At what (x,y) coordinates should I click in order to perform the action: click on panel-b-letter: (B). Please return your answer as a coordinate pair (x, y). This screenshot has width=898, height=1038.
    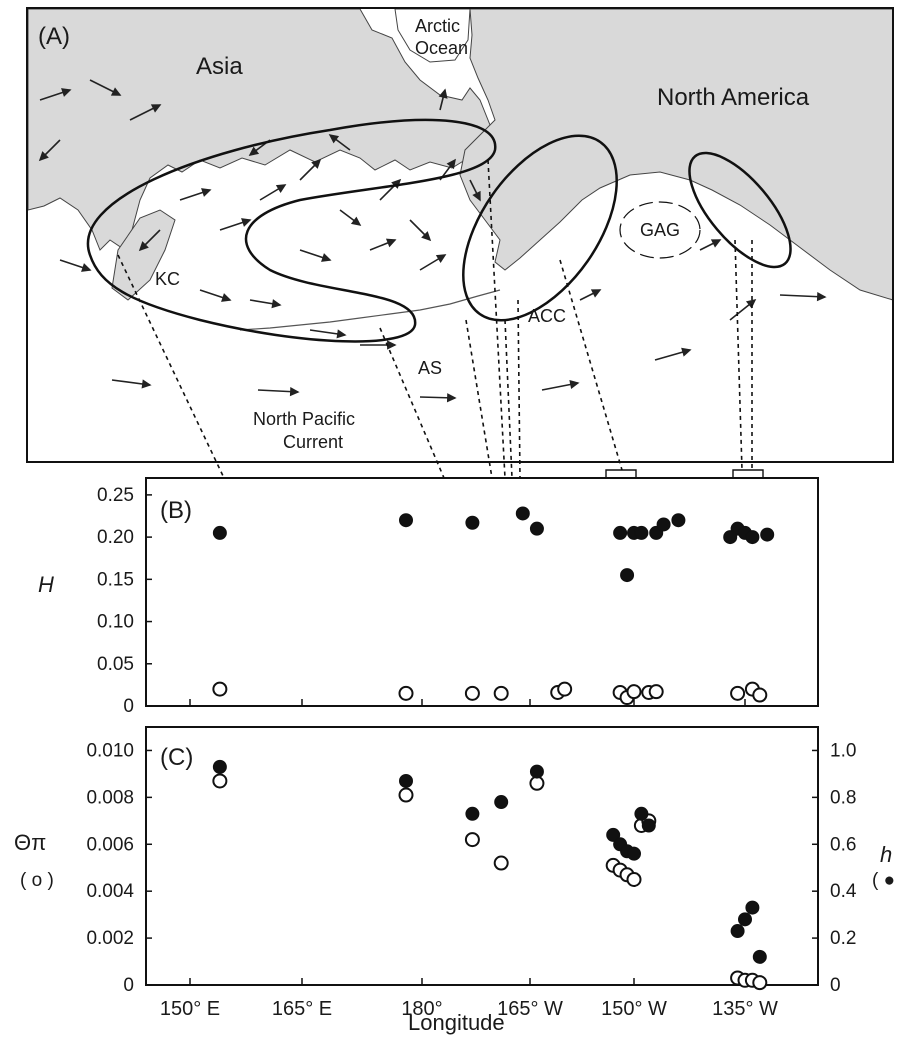
    Looking at the image, I should click on (176, 510).